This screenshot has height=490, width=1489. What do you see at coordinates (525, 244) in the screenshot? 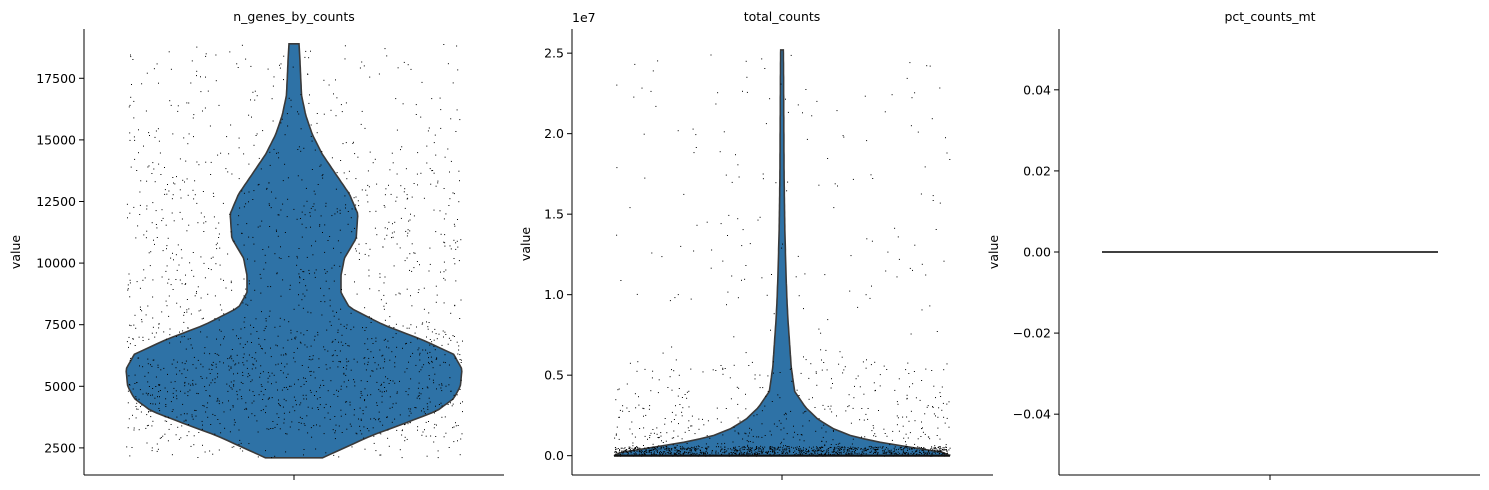
I see `y-axis-label: value` at bounding box center [525, 244].